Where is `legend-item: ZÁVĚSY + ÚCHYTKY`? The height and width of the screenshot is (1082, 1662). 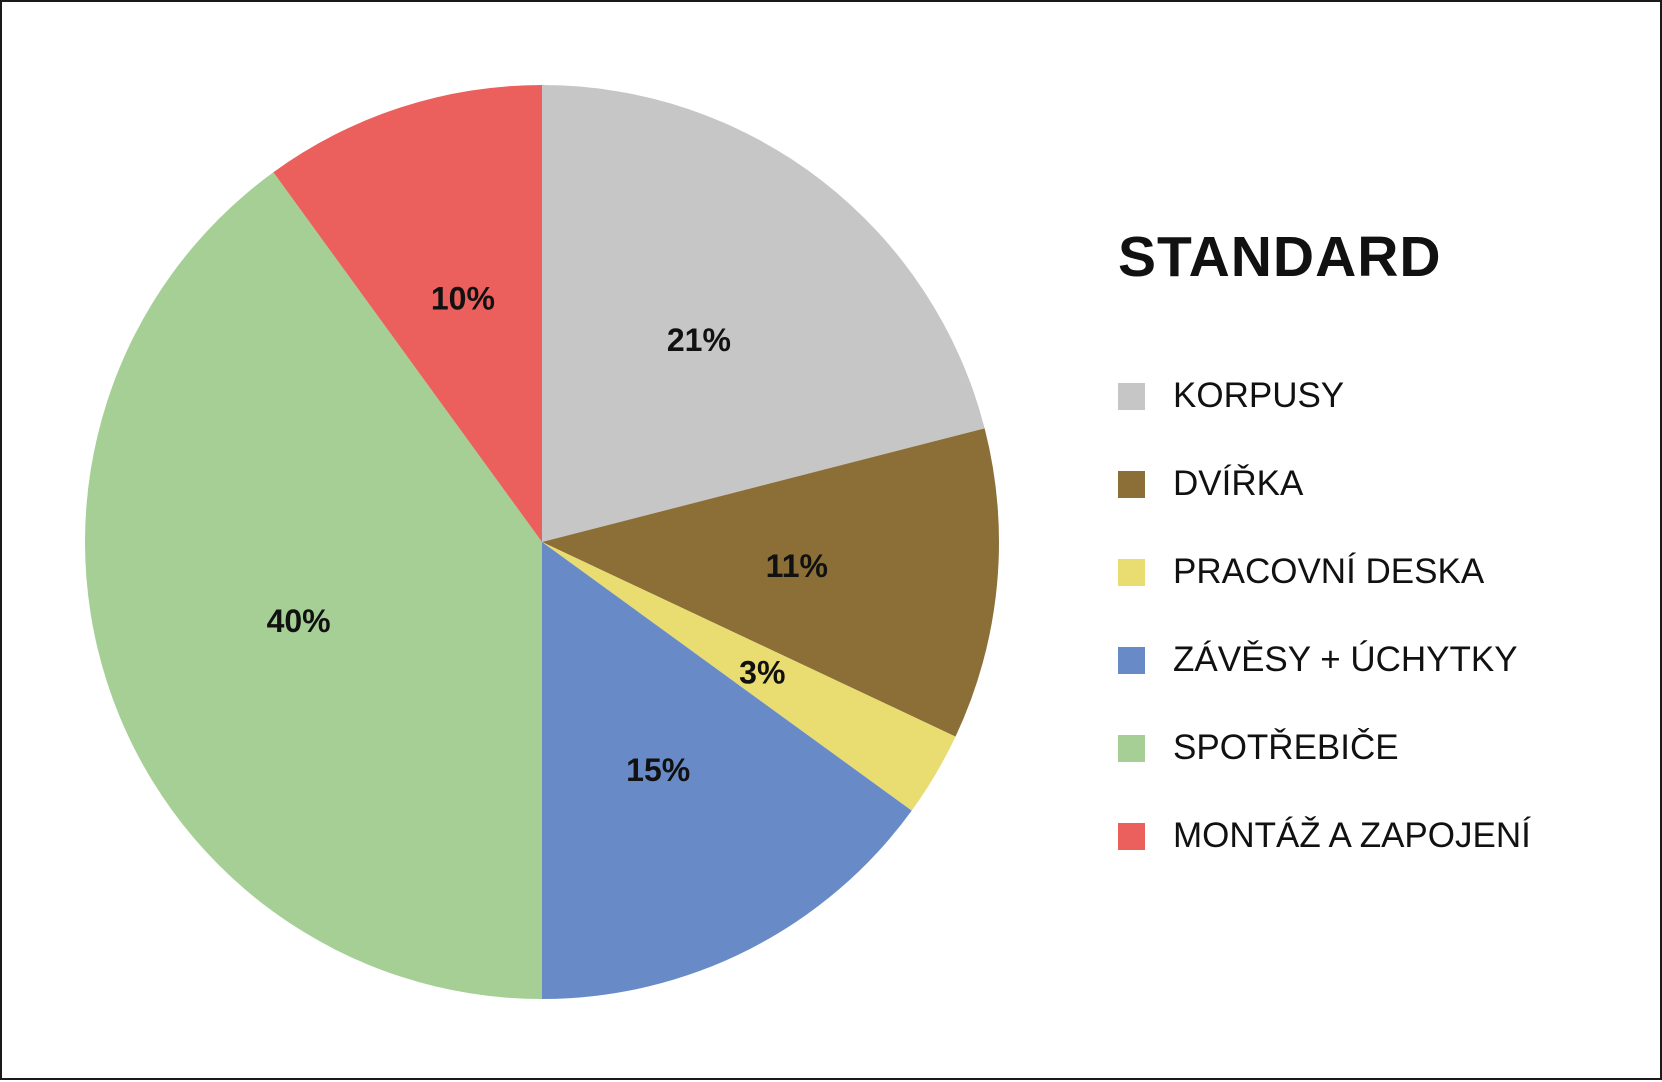
legend-item: ZÁVĚSY + ÚCHYTKY is located at coordinates (1378, 660).